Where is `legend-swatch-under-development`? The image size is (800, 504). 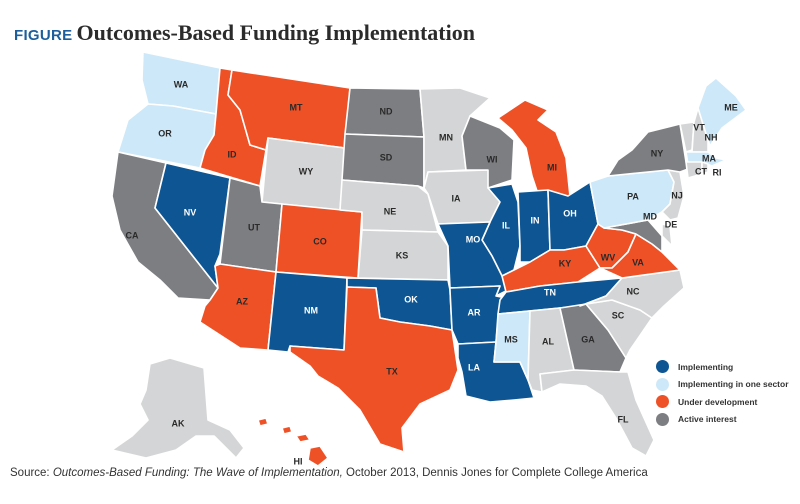 legend-swatch-under-development is located at coordinates (662, 402).